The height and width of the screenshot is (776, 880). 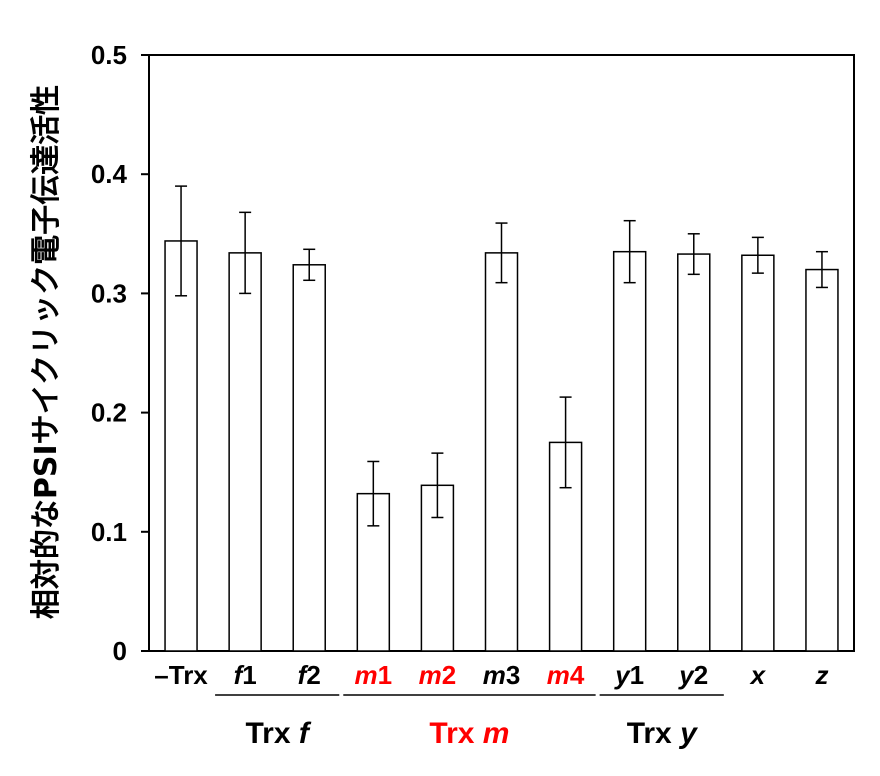 I want to click on x-tick-label: x, so click(x=758, y=675).